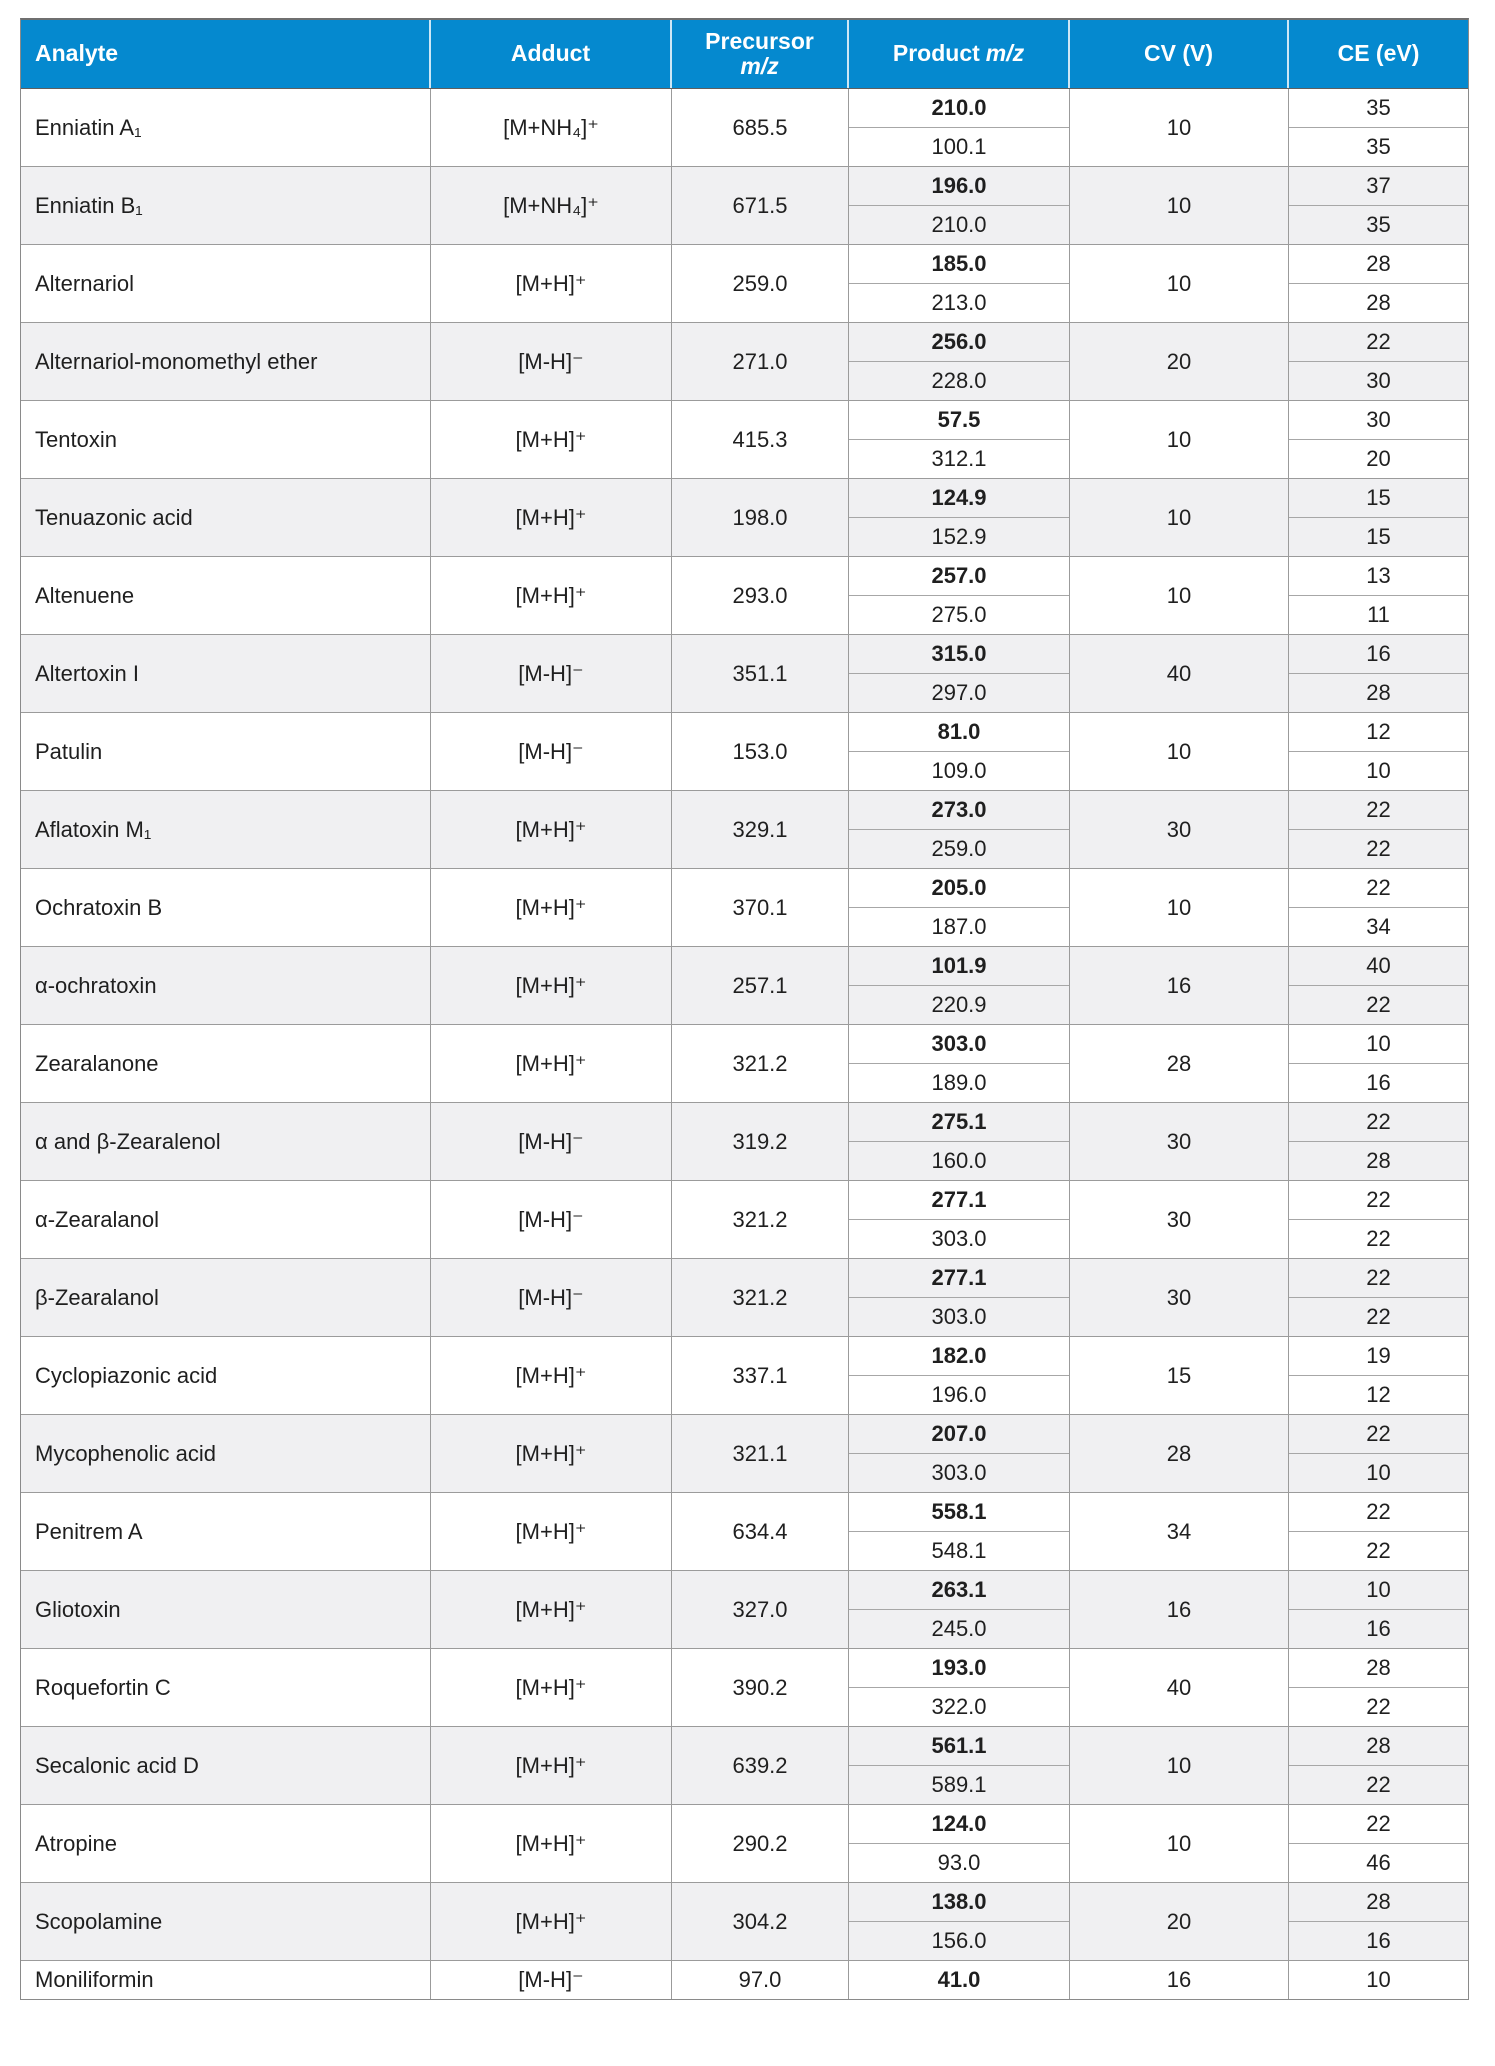 Image resolution: width=1495 pixels, height=2066 pixels. Describe the element at coordinates (1179, 1687) in the screenshot. I see `cv-value: 40` at that location.